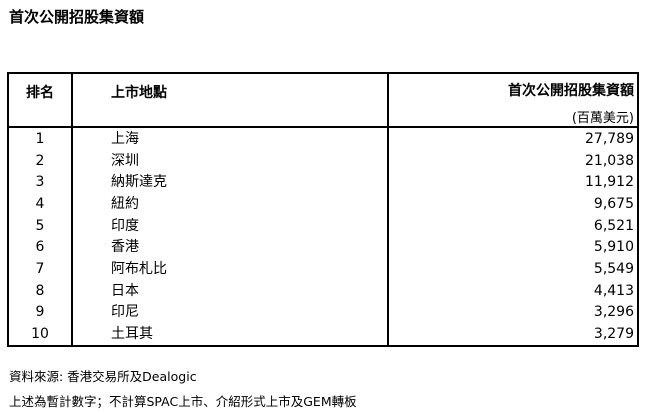  What do you see at coordinates (103, 376) in the screenshot?
I see `source-note: 資料來源: 香港交易所及Dealogic` at bounding box center [103, 376].